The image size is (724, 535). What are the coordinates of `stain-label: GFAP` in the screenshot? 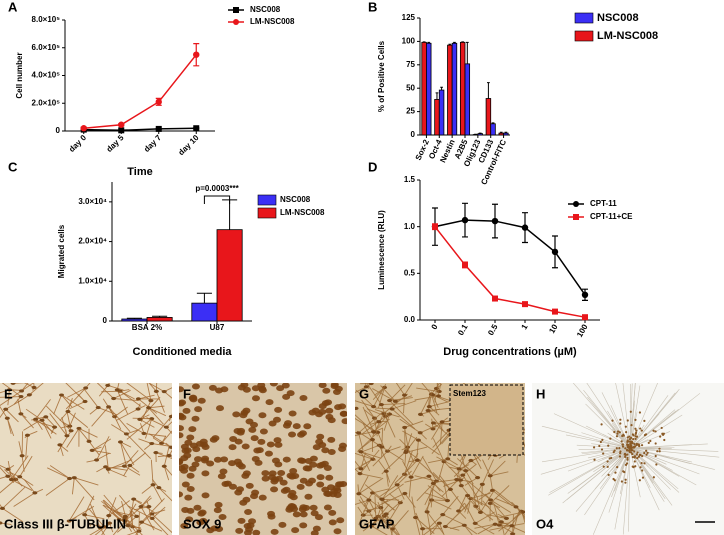 It's located at (377, 523).